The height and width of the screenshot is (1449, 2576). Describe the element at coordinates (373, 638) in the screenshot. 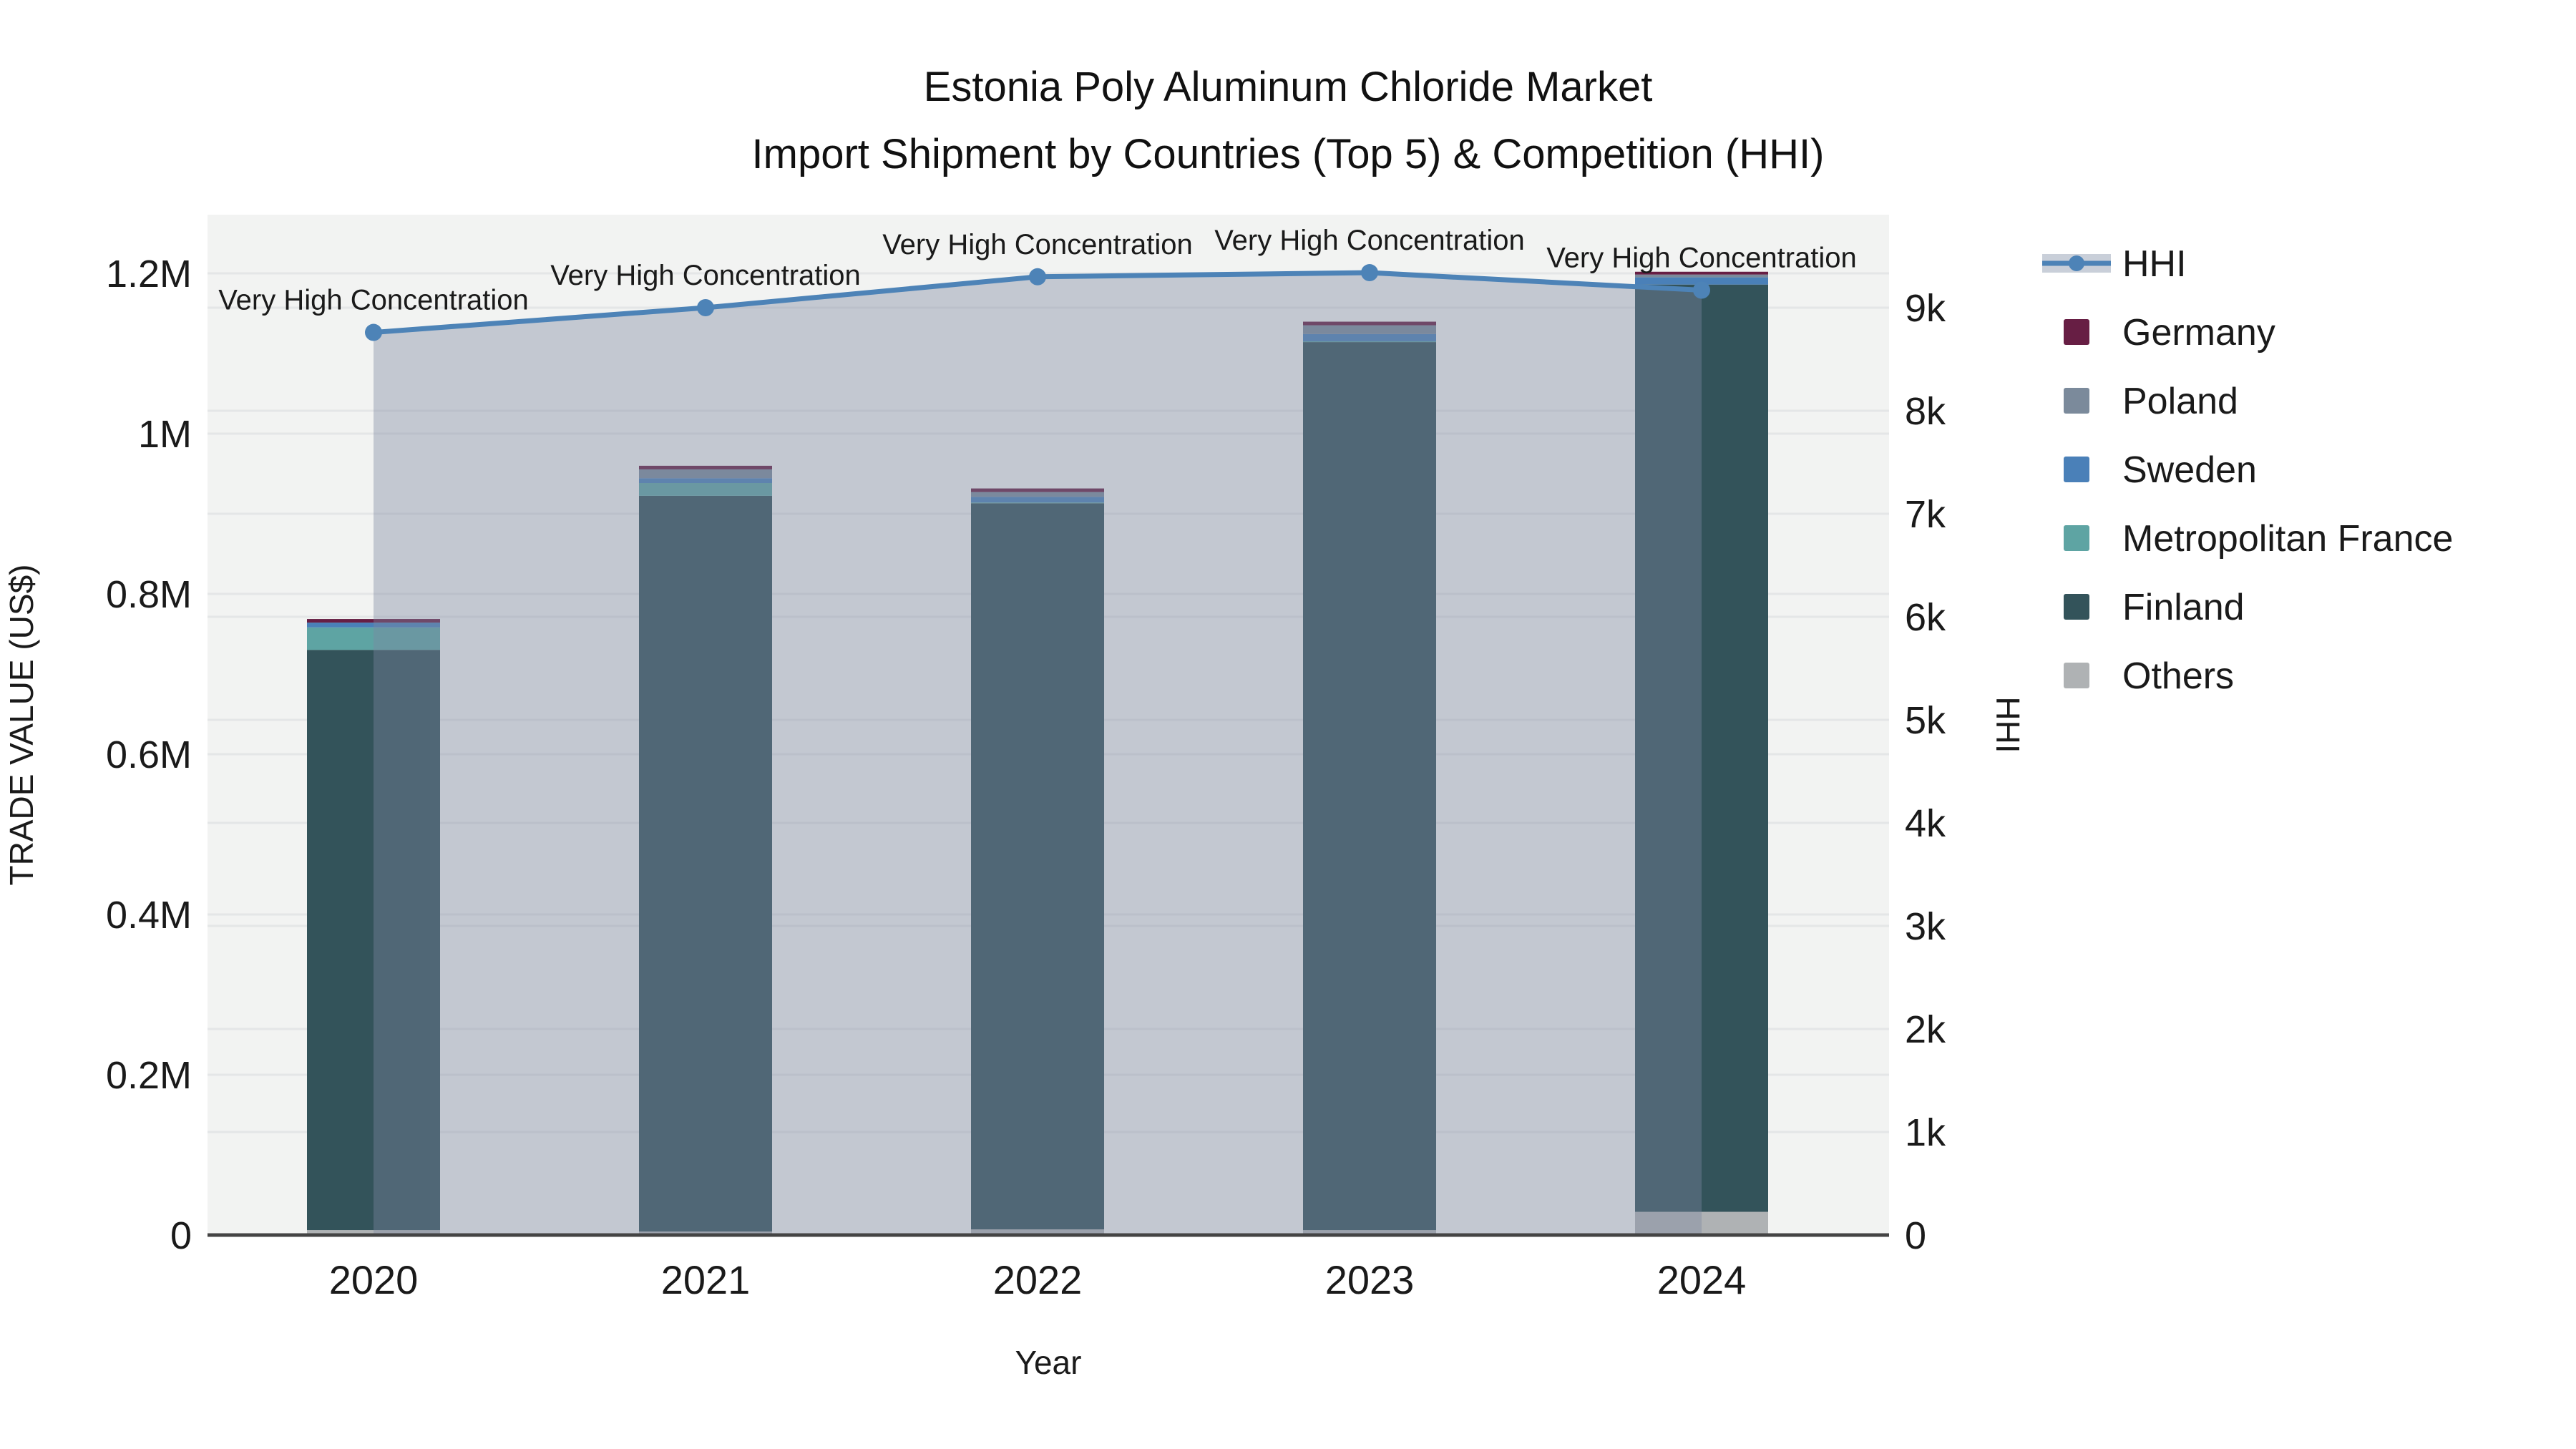

I see `bar-segment-metropolitan-france-2020` at that location.